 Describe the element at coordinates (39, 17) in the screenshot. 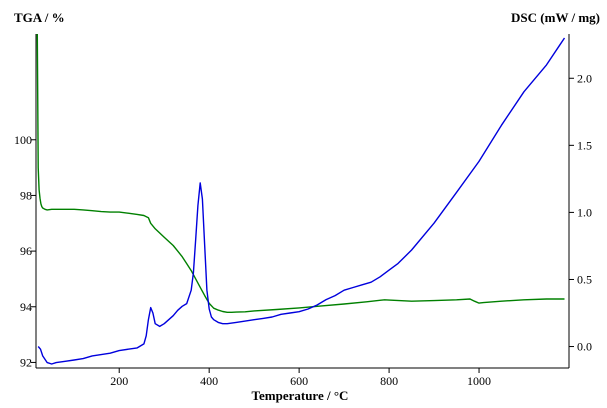

I see `y-axis-left-title: TGA / %` at that location.